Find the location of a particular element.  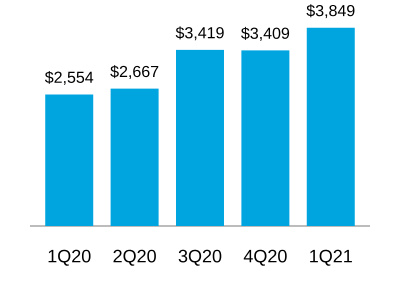

x-tick-label: 4Q20 is located at coordinates (265, 258).